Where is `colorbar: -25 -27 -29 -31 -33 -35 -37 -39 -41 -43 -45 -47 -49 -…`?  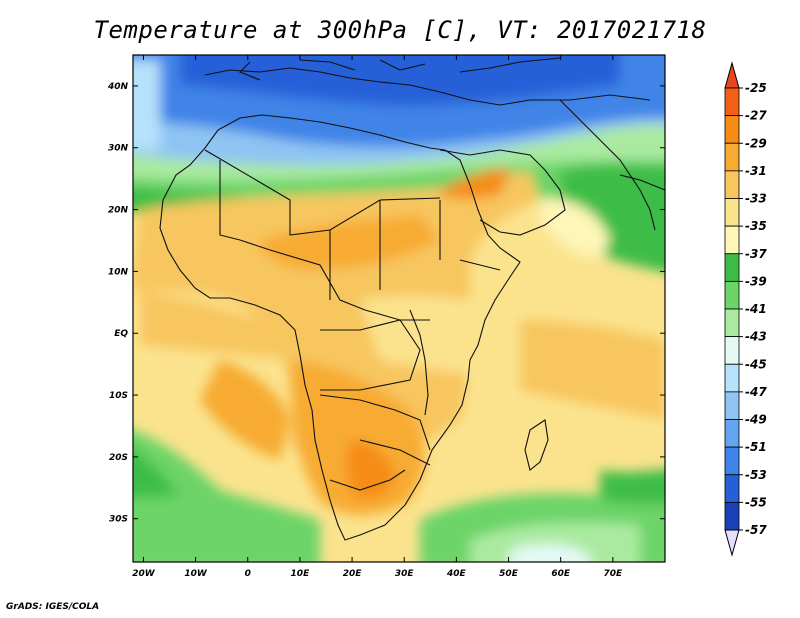 colorbar: -25 -27 -29 -31 -33 -35 -37 -39 -41 -43 -45 -47 -49 -… is located at coordinates (745, 309).